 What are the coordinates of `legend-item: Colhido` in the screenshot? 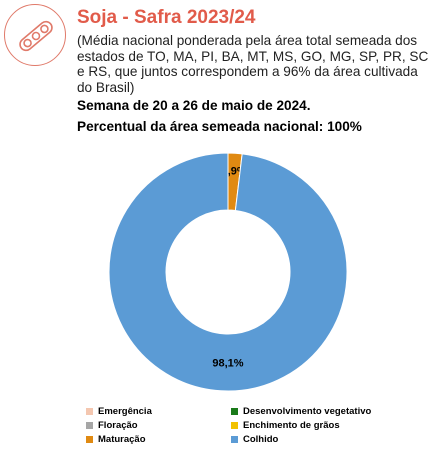 It's located at (316, 439).